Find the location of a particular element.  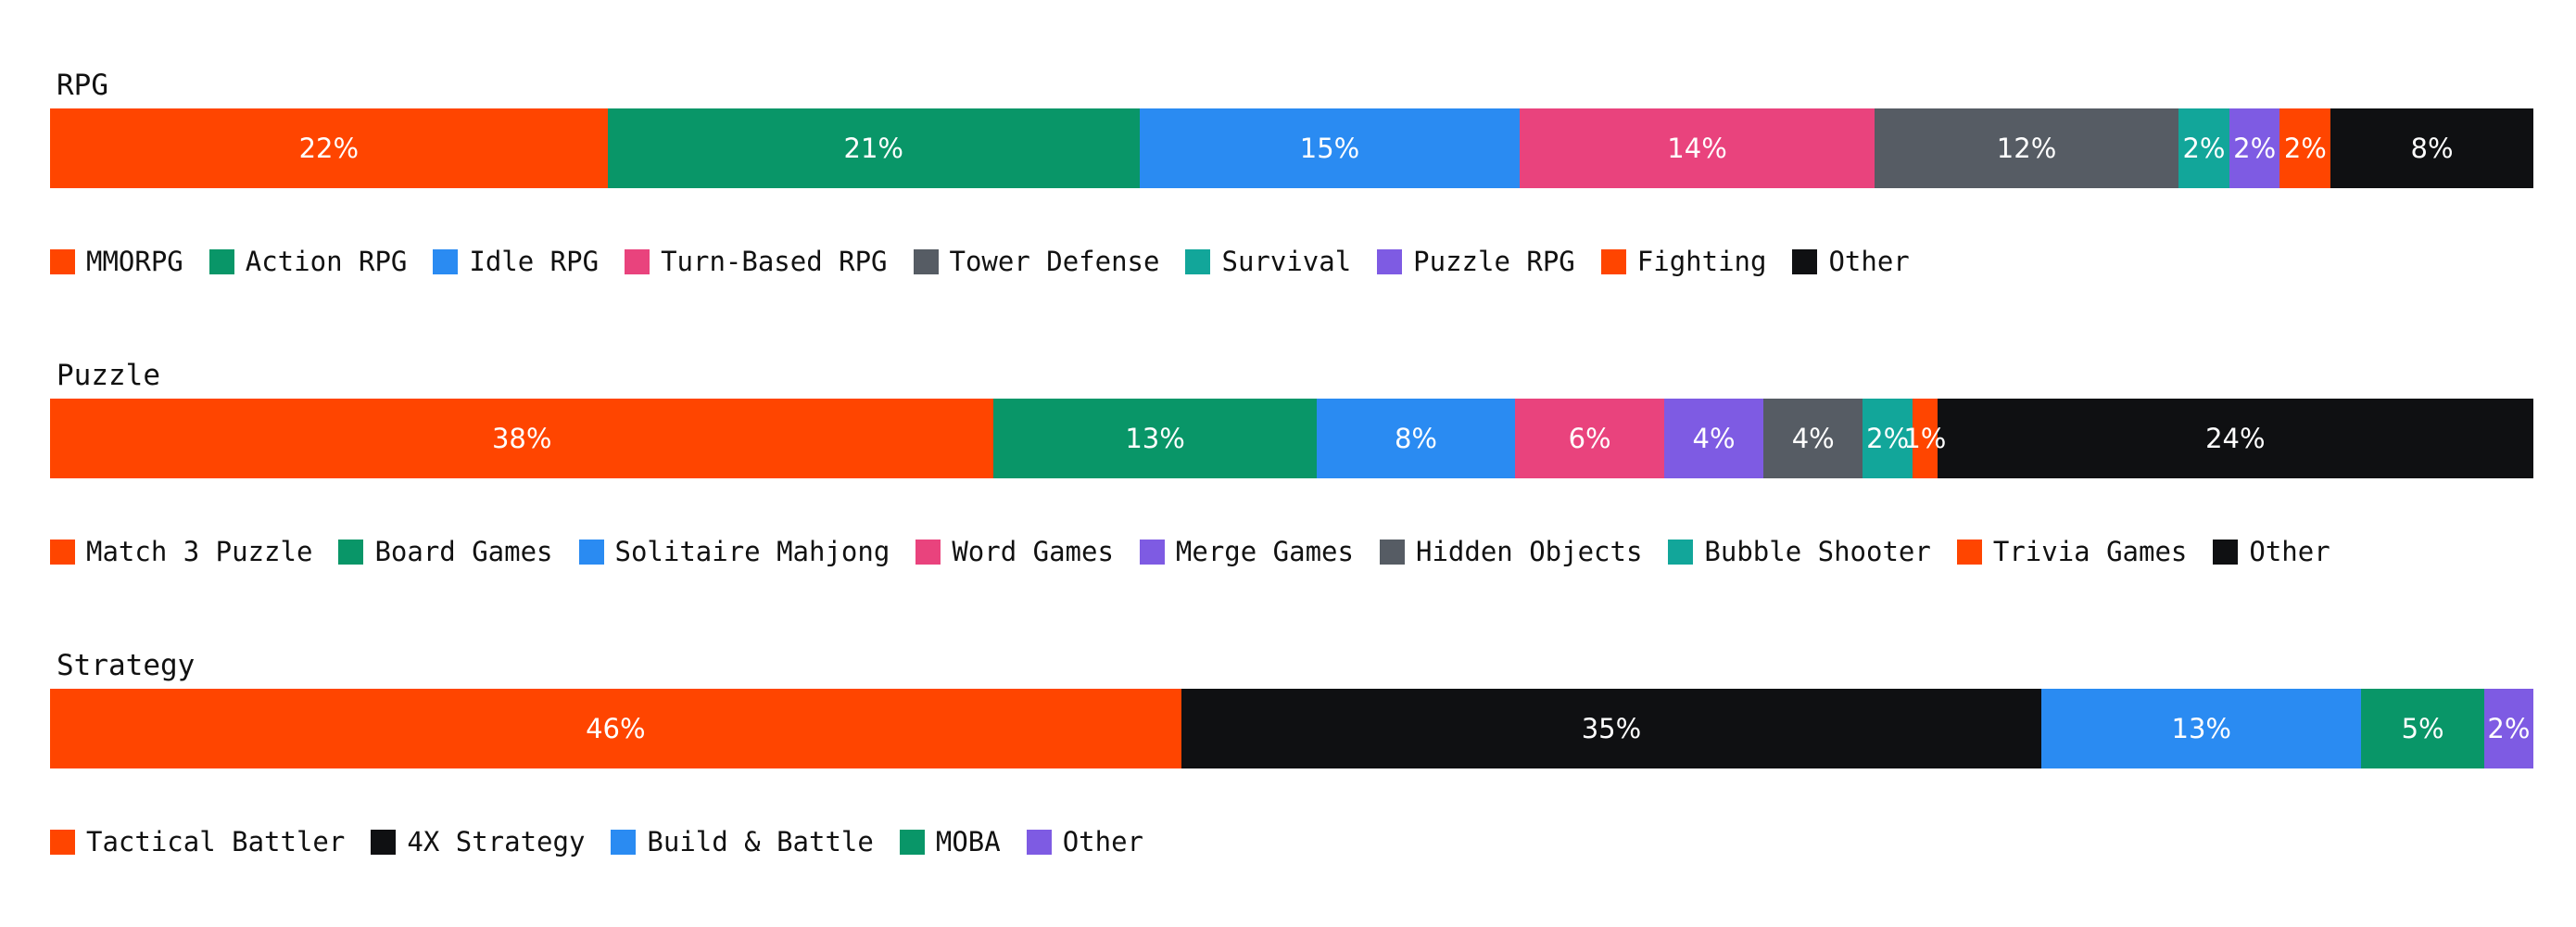

legend-label: Match 3 Puzzle is located at coordinates (200, 551).